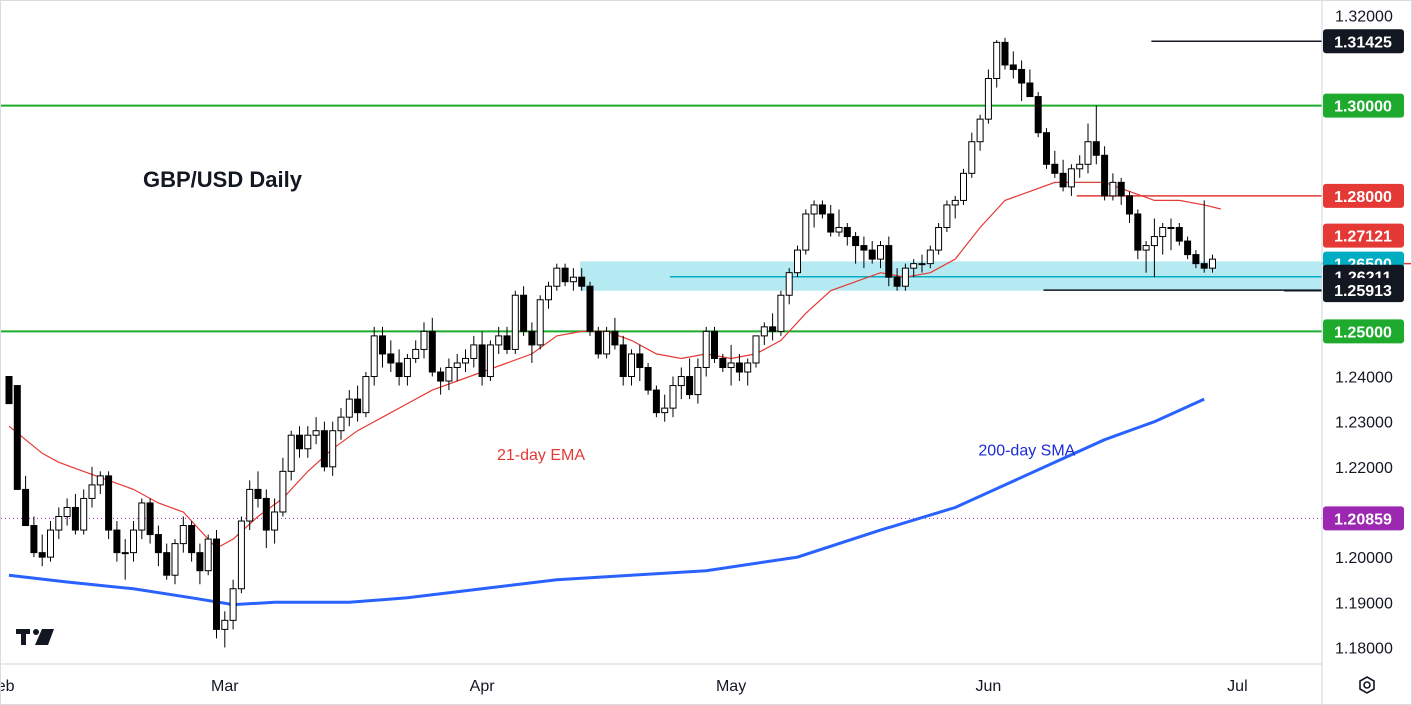 The height and width of the screenshot is (705, 1412). I want to click on gear-icon, so click(1367, 685).